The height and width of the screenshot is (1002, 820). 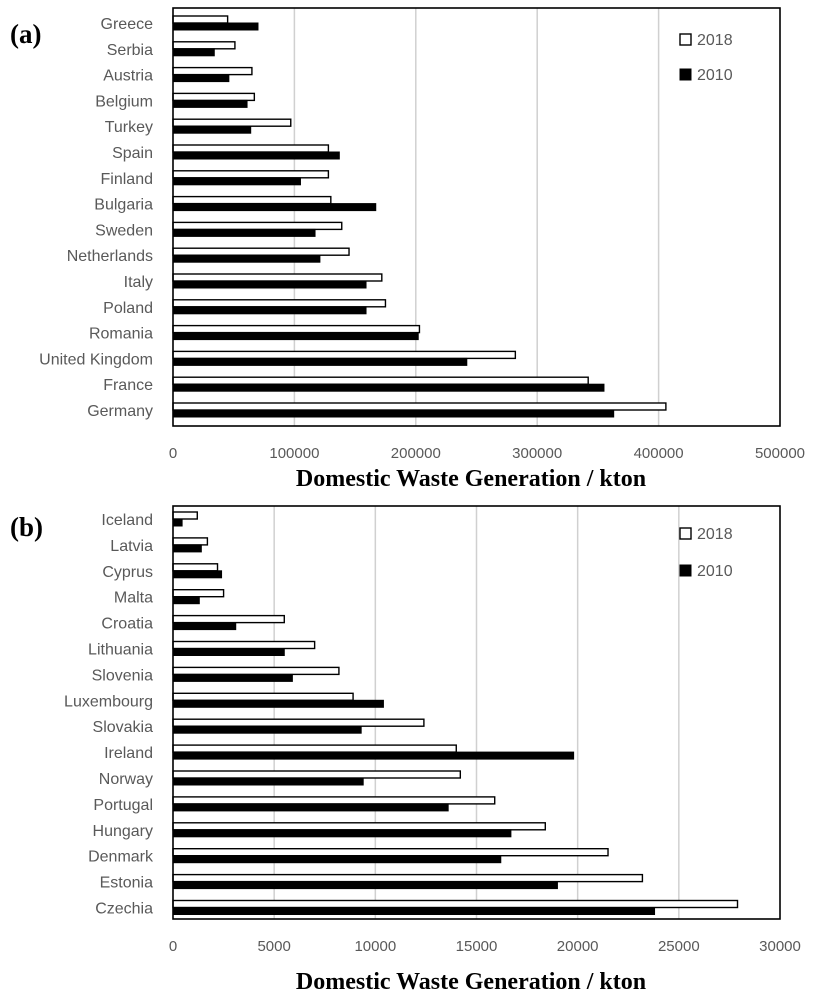 I want to click on bar-2010-netherlands, so click(x=246, y=258).